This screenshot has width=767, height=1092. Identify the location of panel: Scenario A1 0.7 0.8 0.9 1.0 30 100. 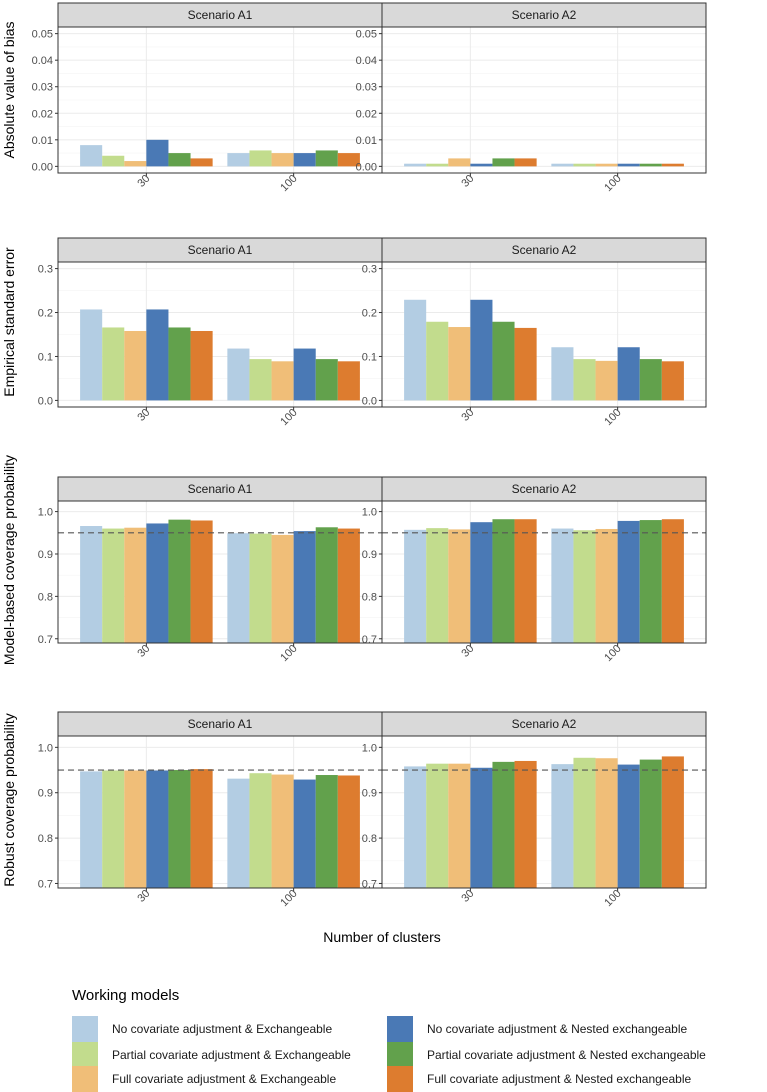
(210, 570).